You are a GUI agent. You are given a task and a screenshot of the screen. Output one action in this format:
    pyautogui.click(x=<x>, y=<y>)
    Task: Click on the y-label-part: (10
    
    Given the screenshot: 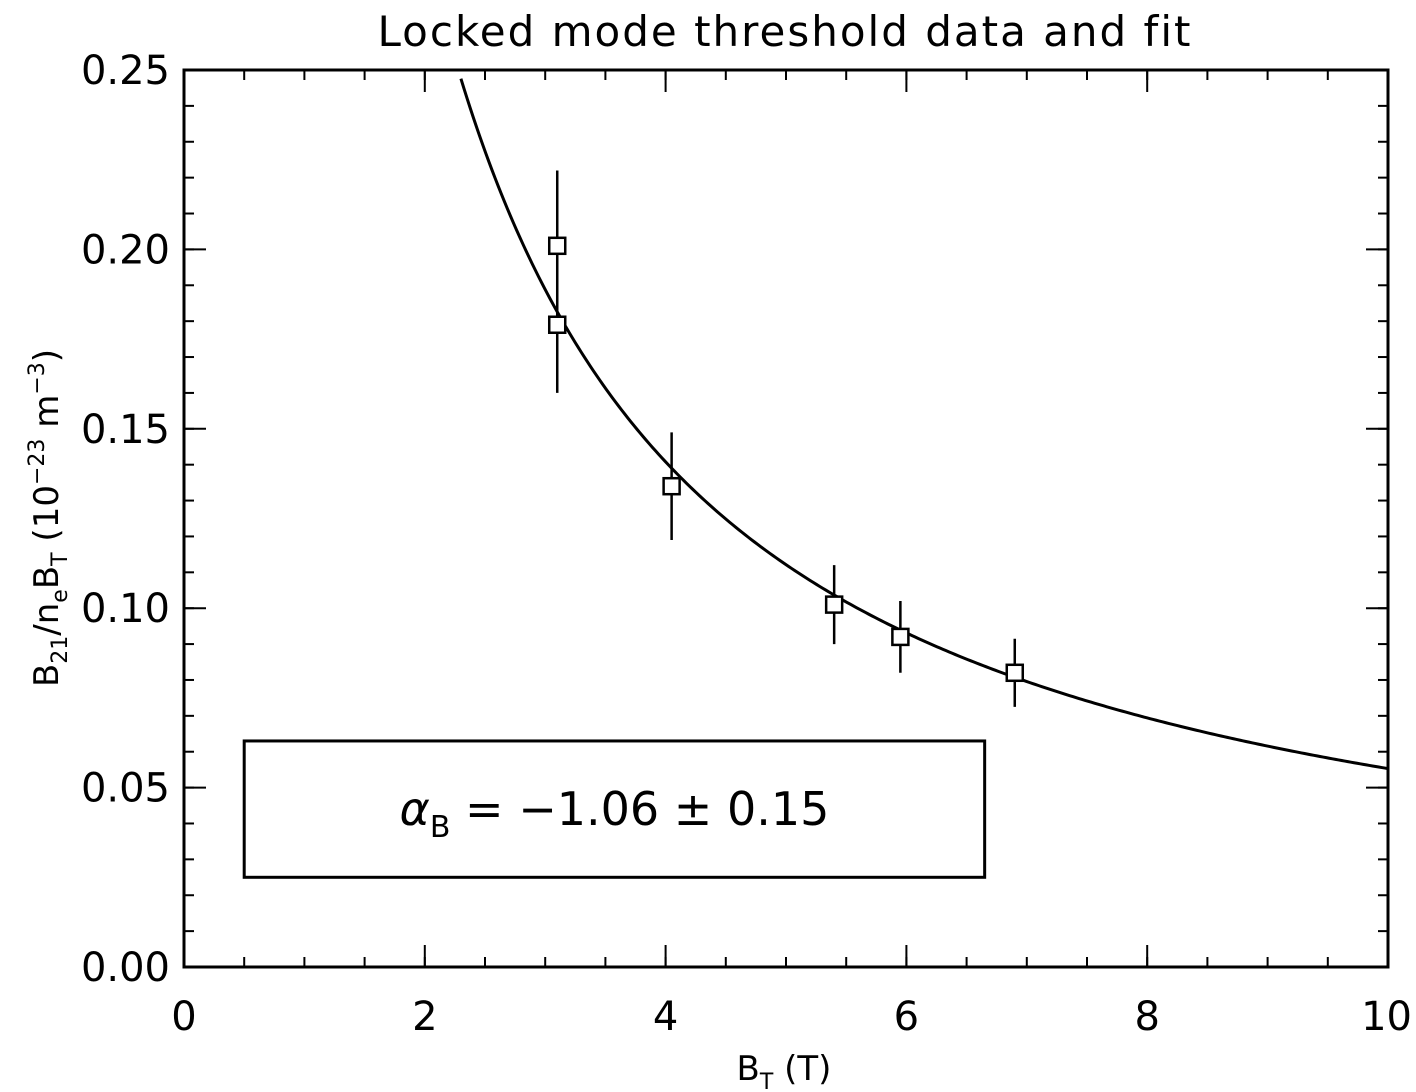 What is the action you would take?
    pyautogui.click(x=47, y=518)
    